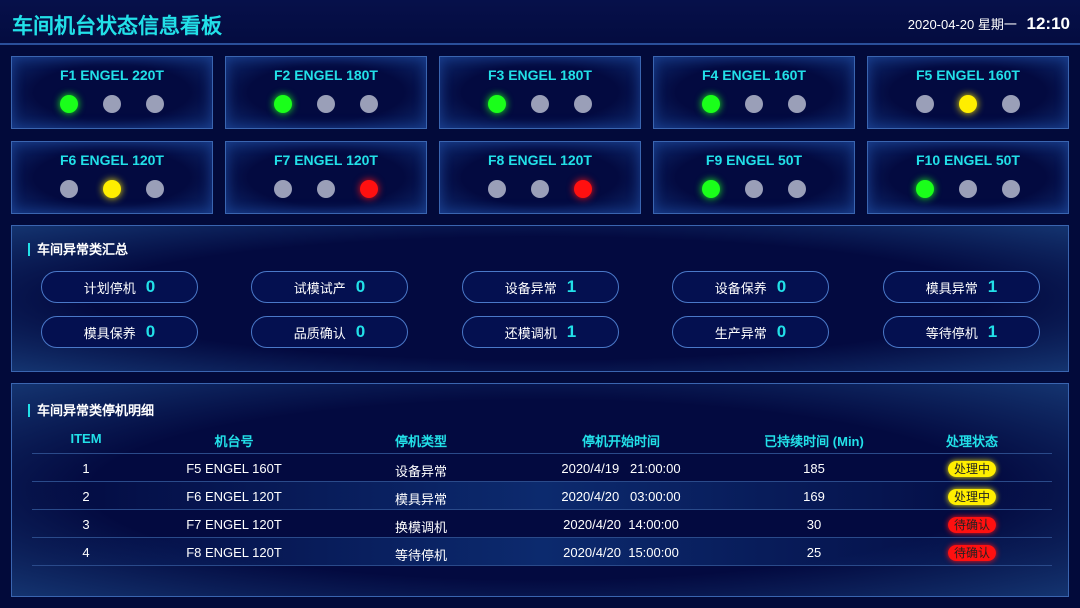 This screenshot has width=1080, height=608. I want to click on machine-card: F4 ENGEL 160T, so click(754, 92).